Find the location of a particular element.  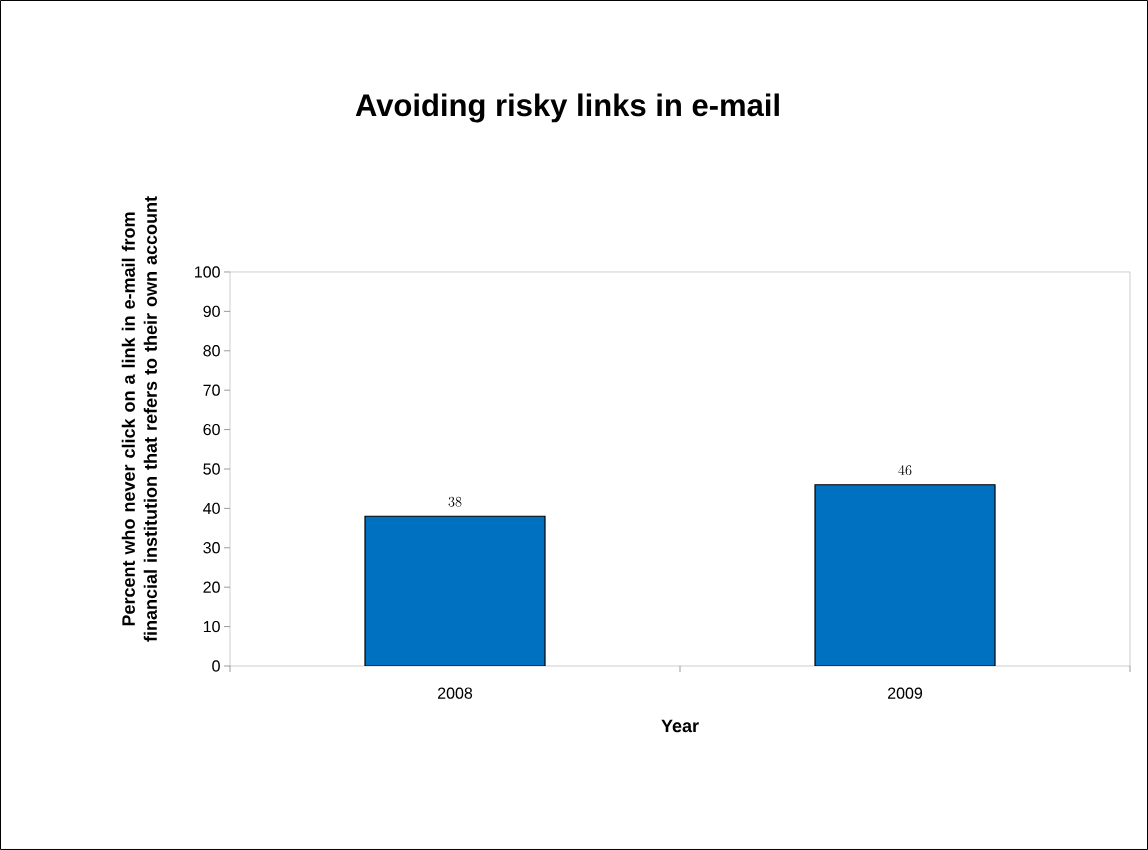

y-tick-label: 10 is located at coordinates (211, 626).